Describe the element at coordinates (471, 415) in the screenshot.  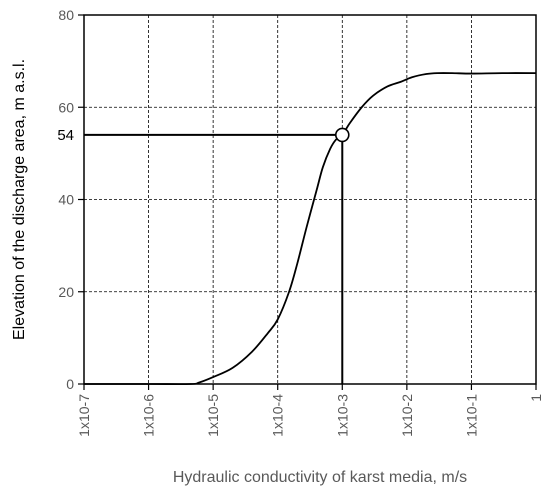
I see `x-tick-label: 1x10-1` at that location.